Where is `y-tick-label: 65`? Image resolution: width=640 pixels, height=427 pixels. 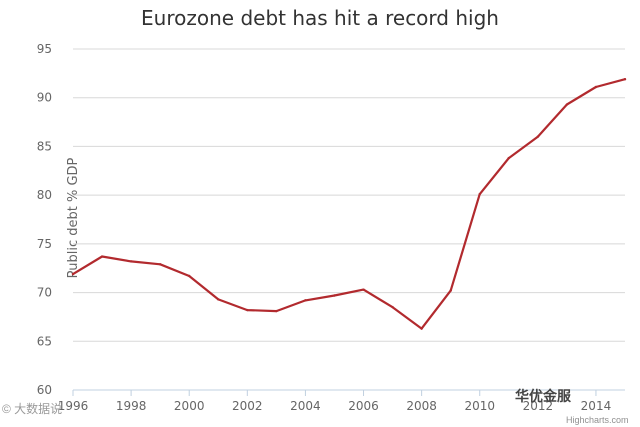 y-tick-label: 65 is located at coordinates (44, 341).